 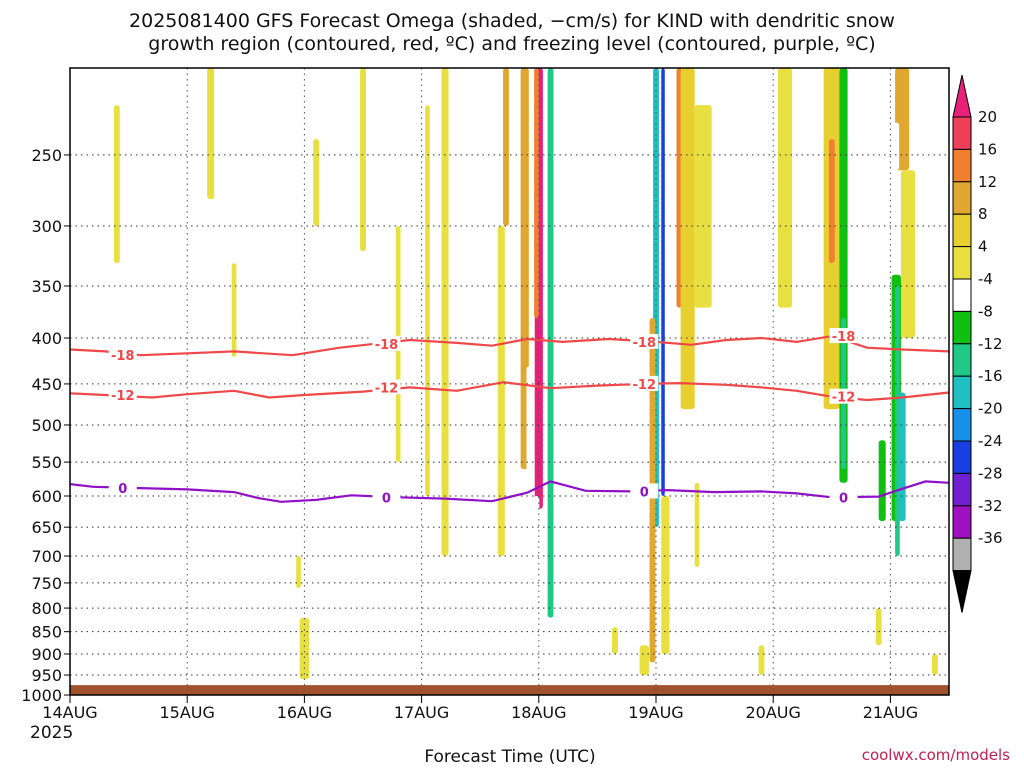 What do you see at coordinates (46, 384) in the screenshot?
I see `y-tick-label: 450` at bounding box center [46, 384].